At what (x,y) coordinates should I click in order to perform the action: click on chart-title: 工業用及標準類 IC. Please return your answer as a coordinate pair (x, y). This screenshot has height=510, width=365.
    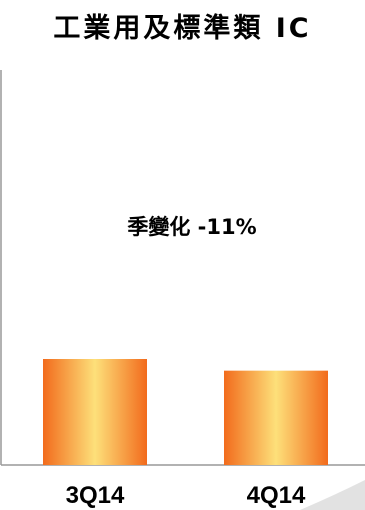
    Looking at the image, I should click on (182, 28).